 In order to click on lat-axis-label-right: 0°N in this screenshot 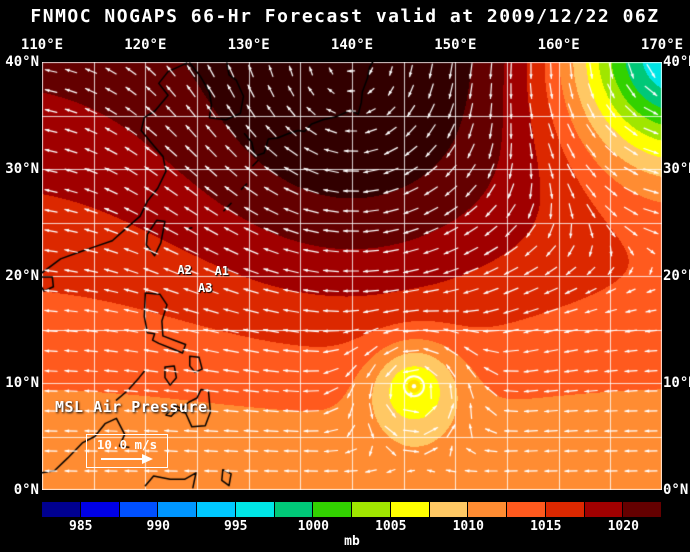, I will do `click(676, 490)`.